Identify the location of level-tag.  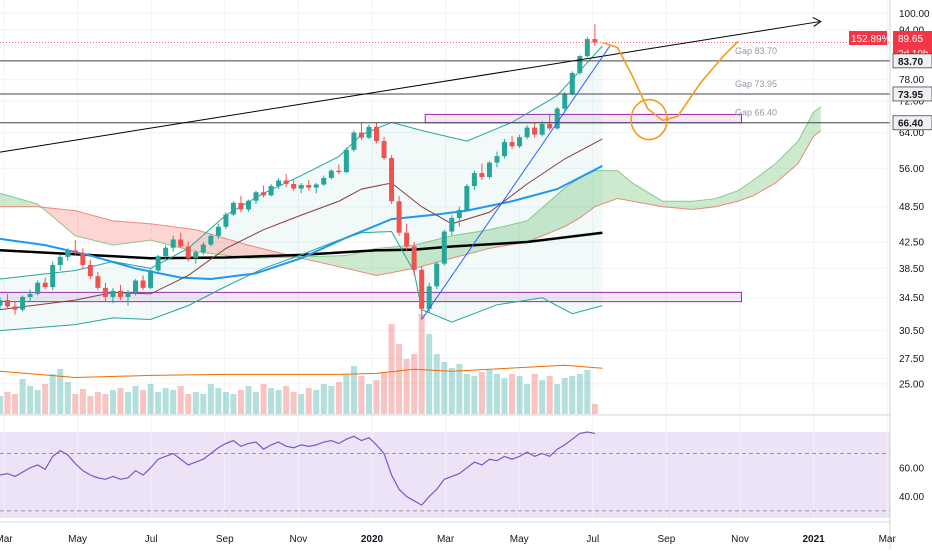
(912, 94).